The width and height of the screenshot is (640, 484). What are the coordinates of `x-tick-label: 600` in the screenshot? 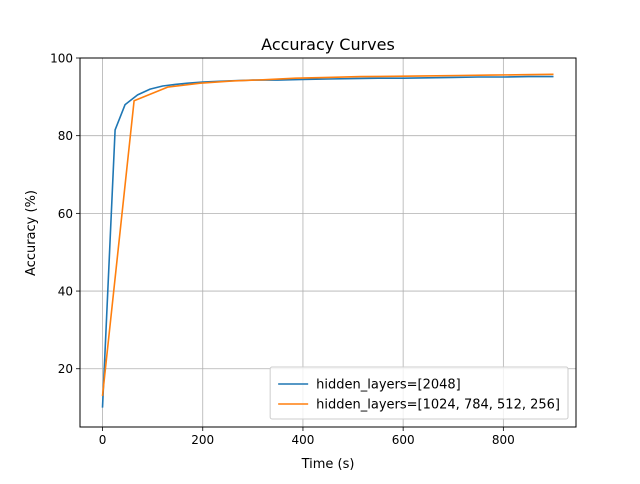 It's located at (403, 440).